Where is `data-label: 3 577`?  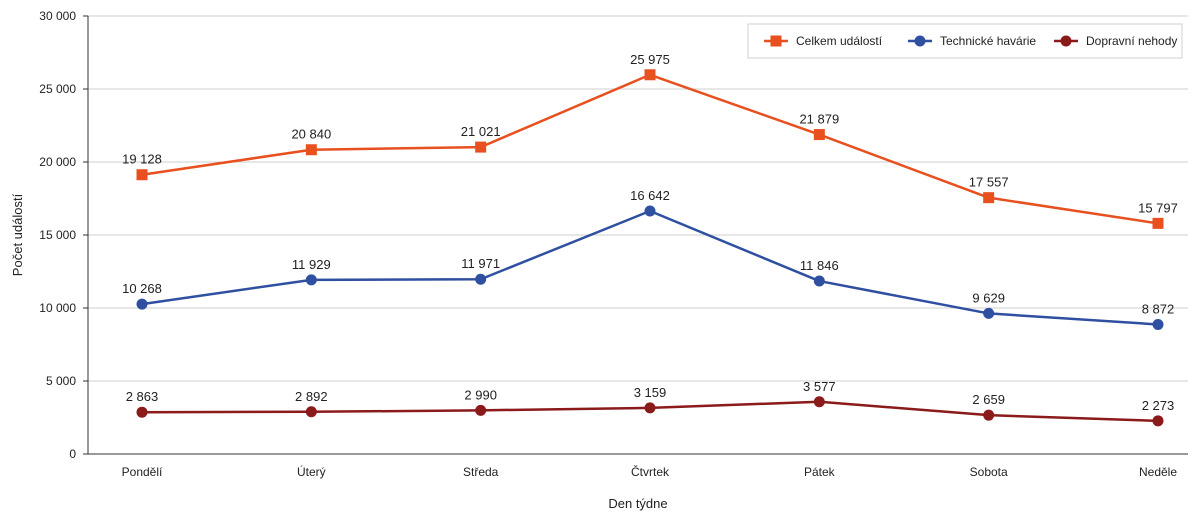 data-label: 3 577 is located at coordinates (819, 386).